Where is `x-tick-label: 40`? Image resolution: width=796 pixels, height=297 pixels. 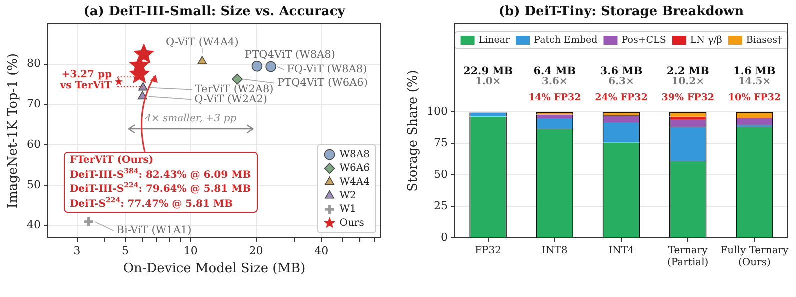
x-tick-label: 40 is located at coordinates (321, 251).